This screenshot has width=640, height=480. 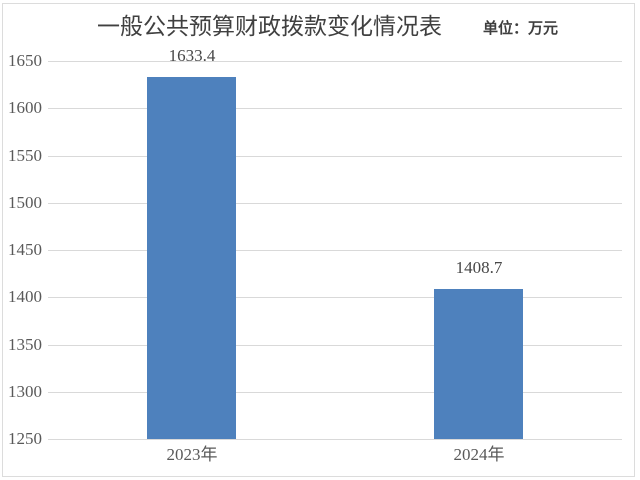 What do you see at coordinates (25, 391) in the screenshot?
I see `y-tick-label: 1300` at bounding box center [25, 391].